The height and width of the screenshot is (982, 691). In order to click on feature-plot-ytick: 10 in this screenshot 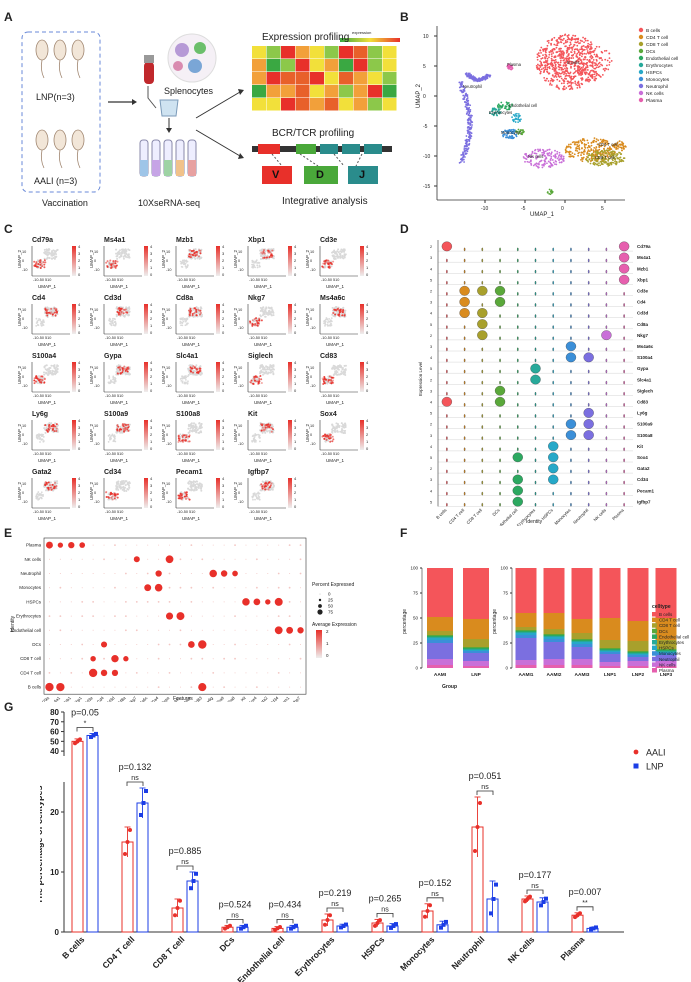, I will do `click(168, 484)`.